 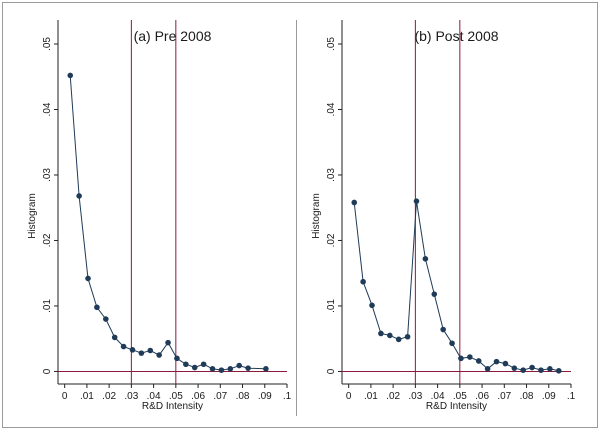 I want to click on series-line, so click(x=456, y=286).